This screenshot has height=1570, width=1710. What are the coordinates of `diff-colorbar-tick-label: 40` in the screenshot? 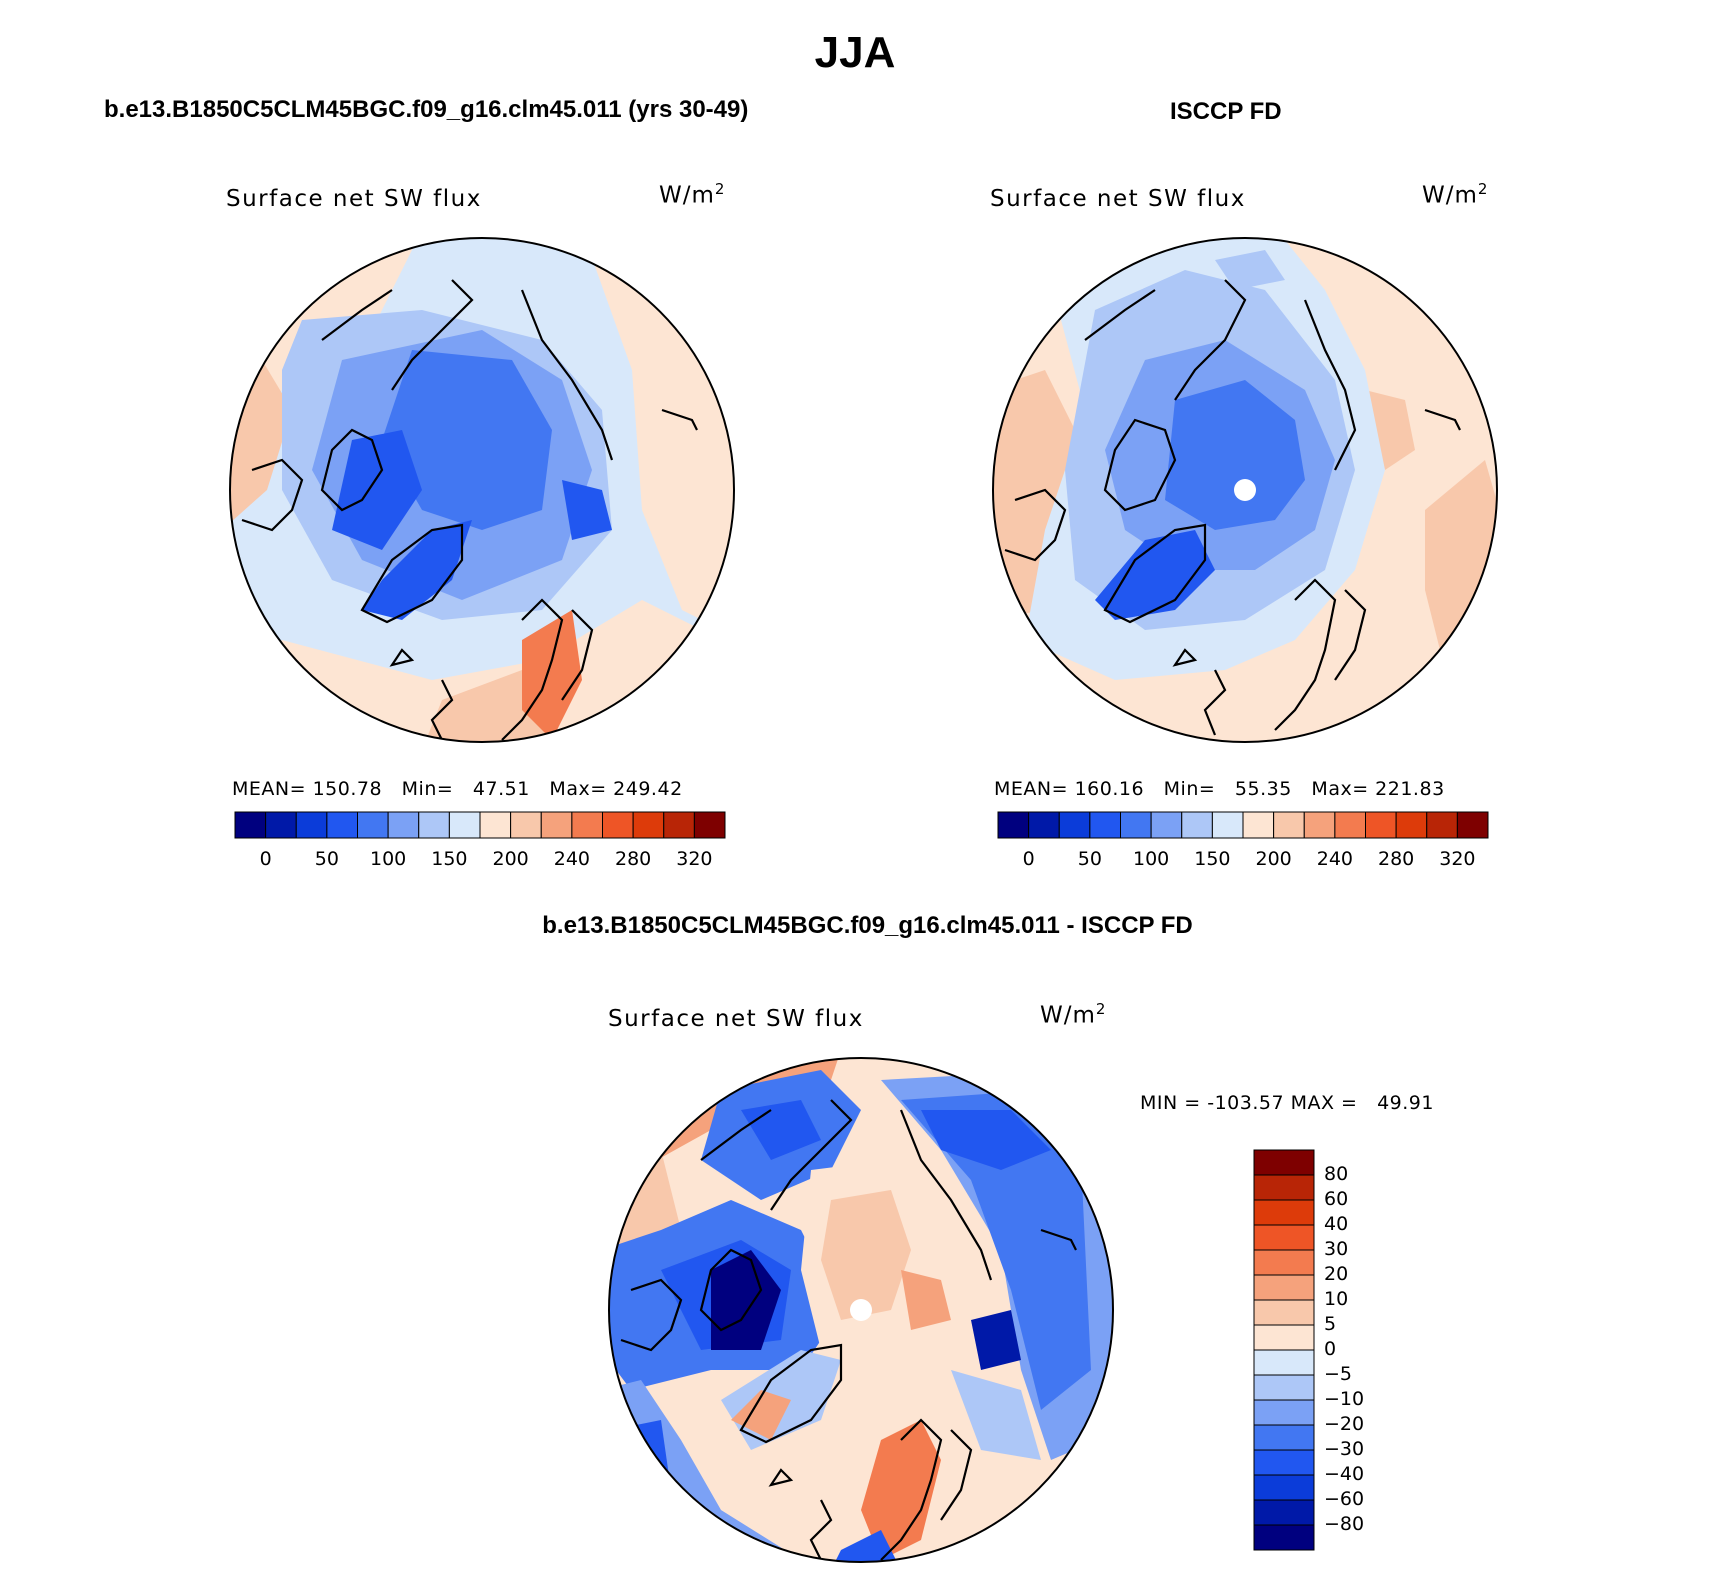 It's located at (1336, 1224).